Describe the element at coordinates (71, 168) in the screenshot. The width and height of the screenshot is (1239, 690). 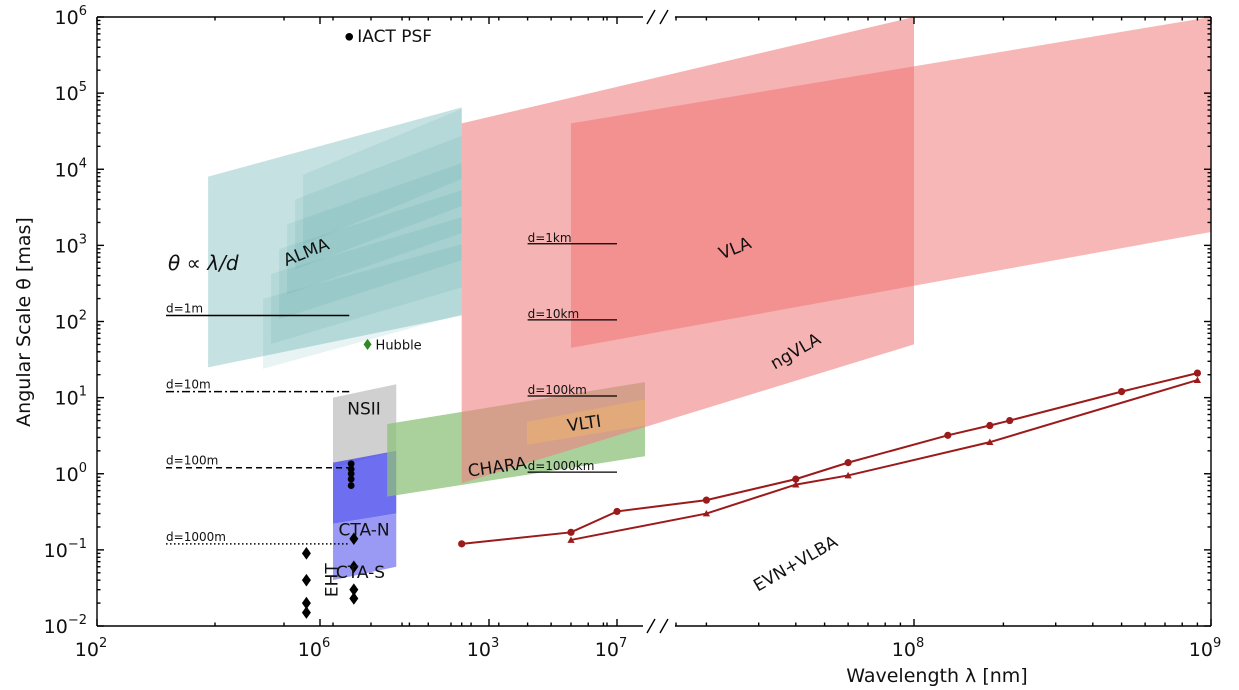
I see `y-tick-label-4: 10⁴` at that location.